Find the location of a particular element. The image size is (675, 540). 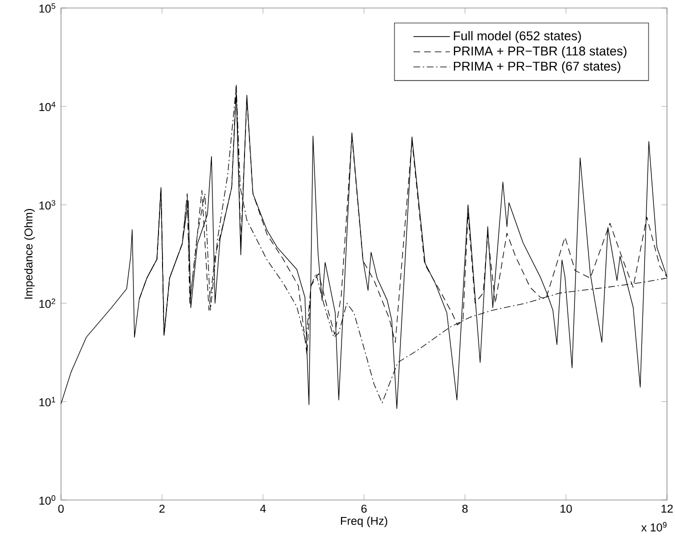

x-tick-label: 10 is located at coordinates (566, 508).